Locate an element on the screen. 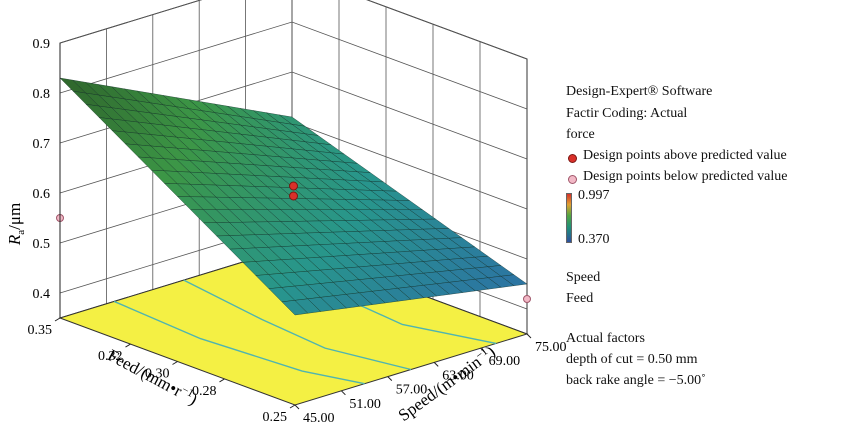  feed-tick-label: 0.25 is located at coordinates (275, 417).